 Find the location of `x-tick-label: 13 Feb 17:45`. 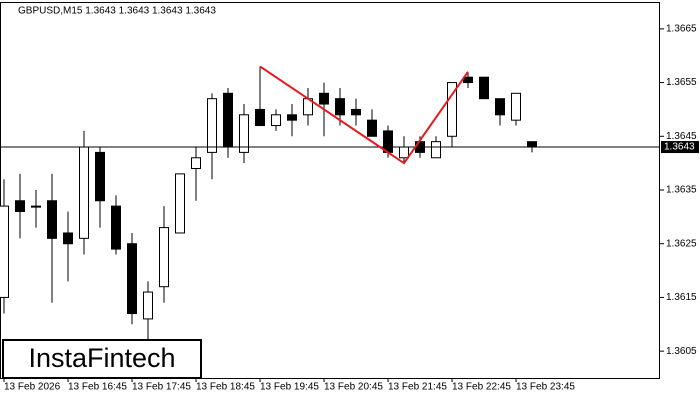

x-tick-label: 13 Feb 17:45 is located at coordinates (161, 387).